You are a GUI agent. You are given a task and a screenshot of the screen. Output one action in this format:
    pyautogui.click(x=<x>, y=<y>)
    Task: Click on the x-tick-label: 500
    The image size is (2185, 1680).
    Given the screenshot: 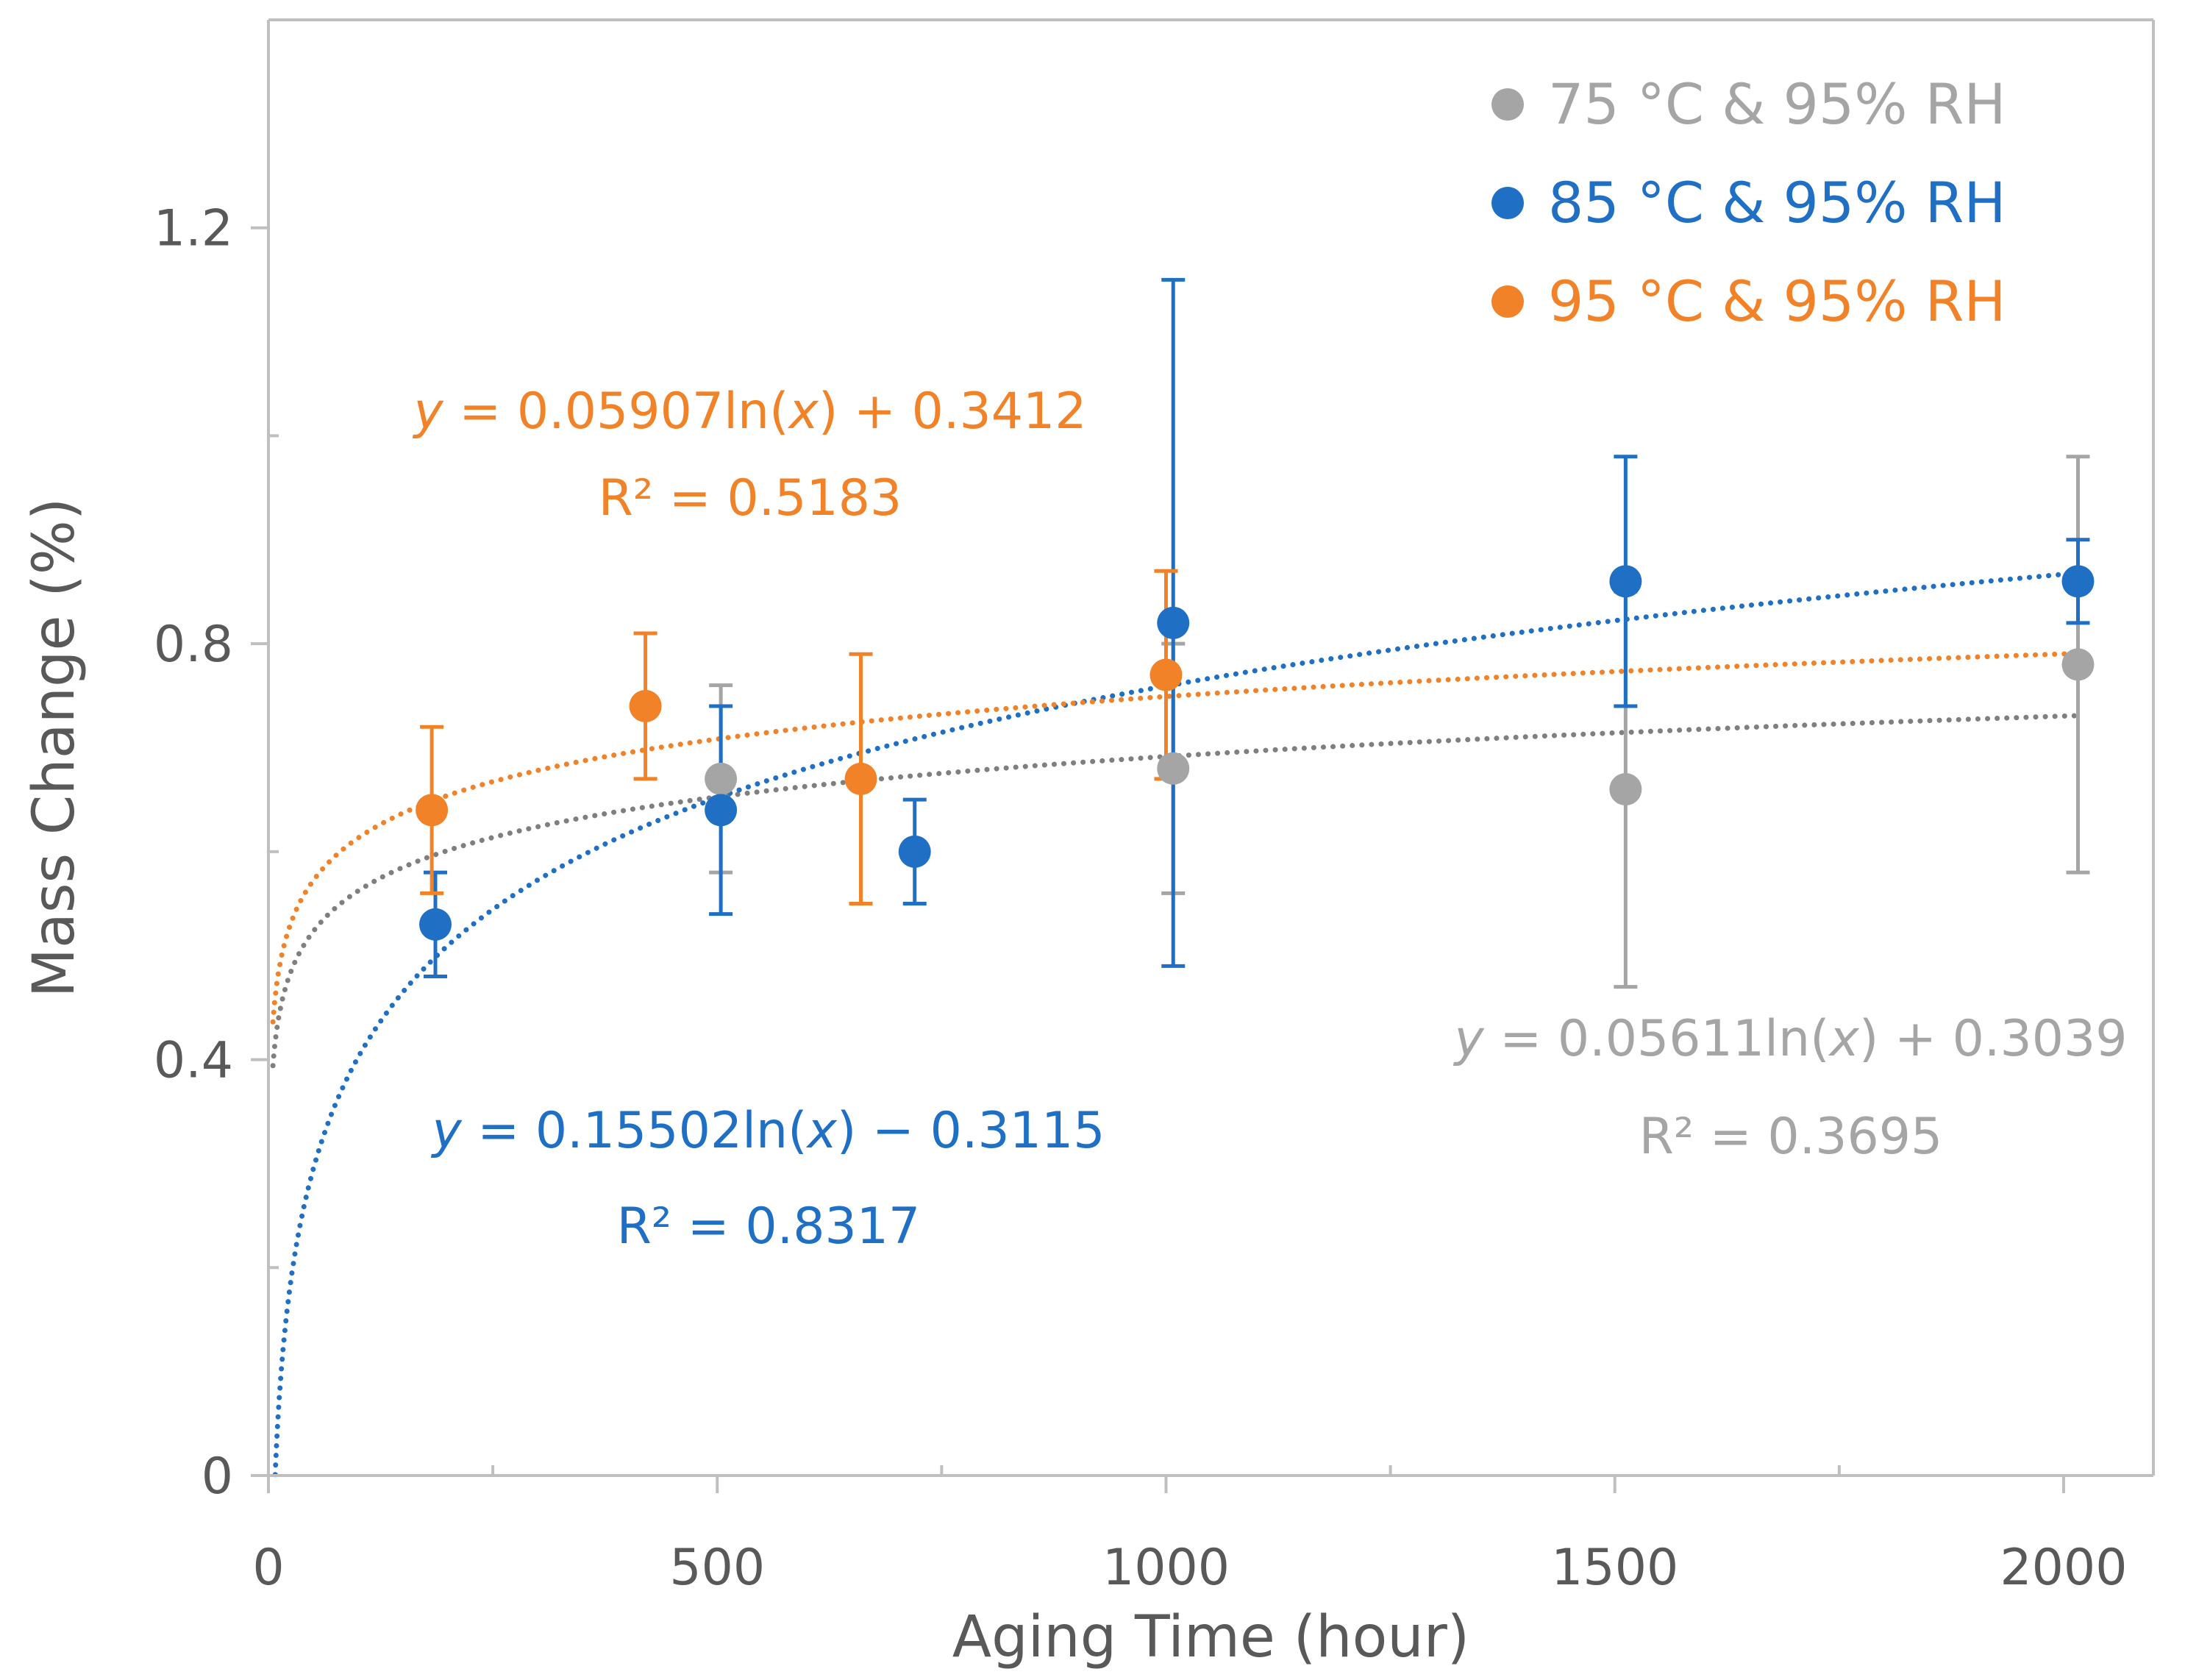 What is the action you would take?
    pyautogui.click(x=717, y=1568)
    